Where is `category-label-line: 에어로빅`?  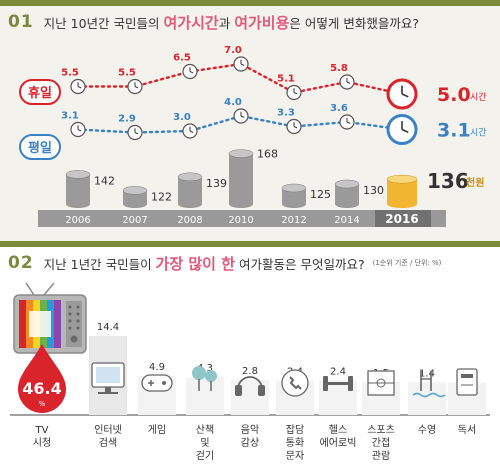
category-label-line: 에어로빅 is located at coordinates (338, 443).